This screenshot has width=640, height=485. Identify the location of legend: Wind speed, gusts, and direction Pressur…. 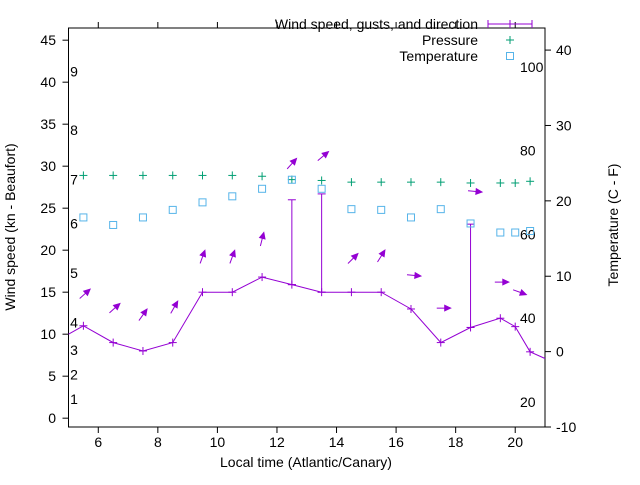
(404, 40).